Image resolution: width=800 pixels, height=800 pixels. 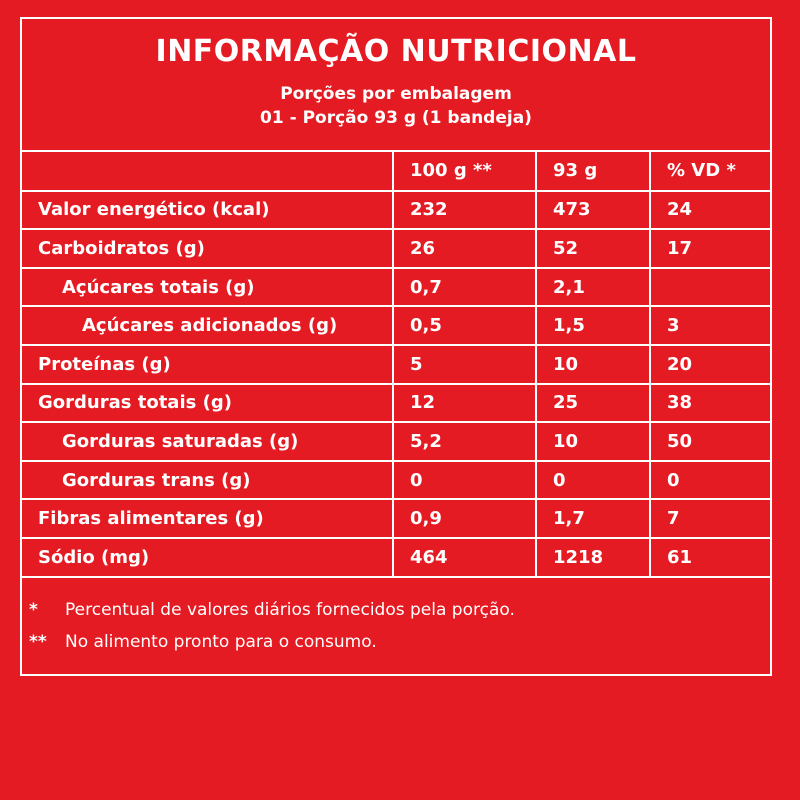 I want to click on value-per-100g: 464, so click(x=464, y=557).